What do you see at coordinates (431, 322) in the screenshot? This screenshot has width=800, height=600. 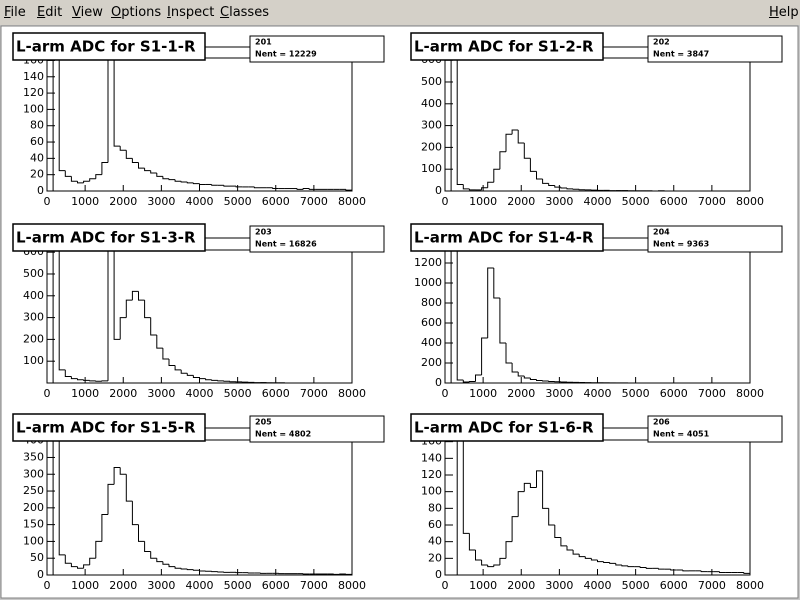 I see `y-tick-label: 600` at bounding box center [431, 322].